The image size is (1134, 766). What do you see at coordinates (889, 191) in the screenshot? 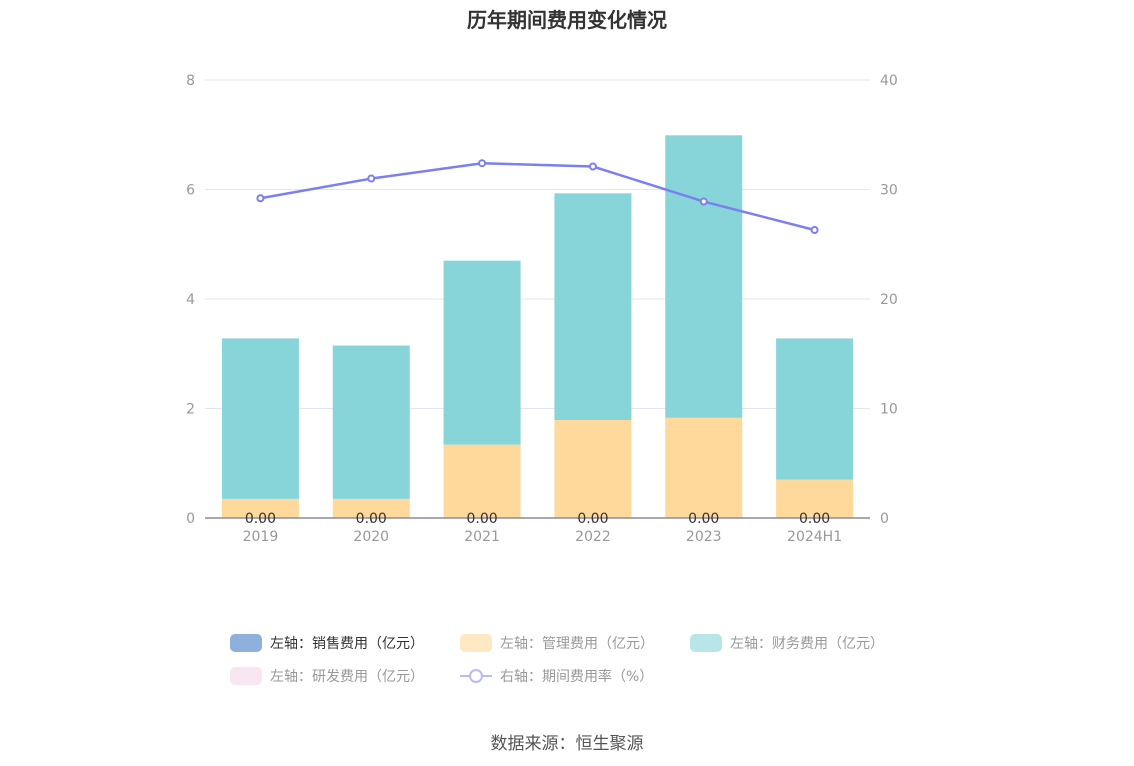
I see `right-tick-label: 30` at bounding box center [889, 191].